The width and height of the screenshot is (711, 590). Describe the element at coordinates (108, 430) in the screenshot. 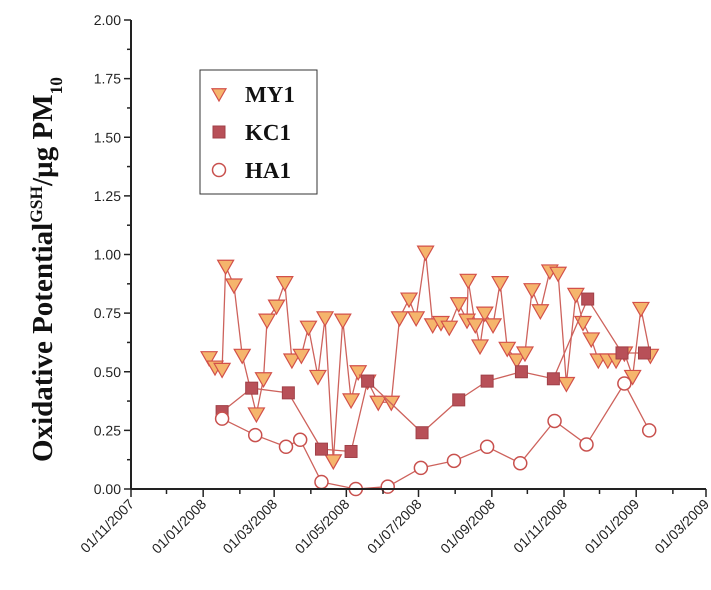

I see `y-tick-label: 0.25` at that location.